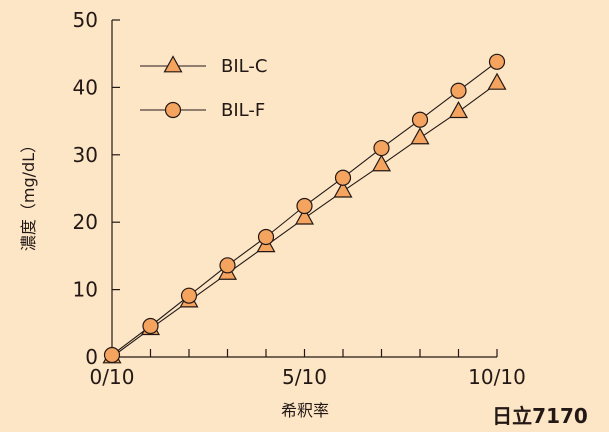  Describe the element at coordinates (202, 110) in the screenshot. I see `legend-item-bil-f: BIL-F` at that location.